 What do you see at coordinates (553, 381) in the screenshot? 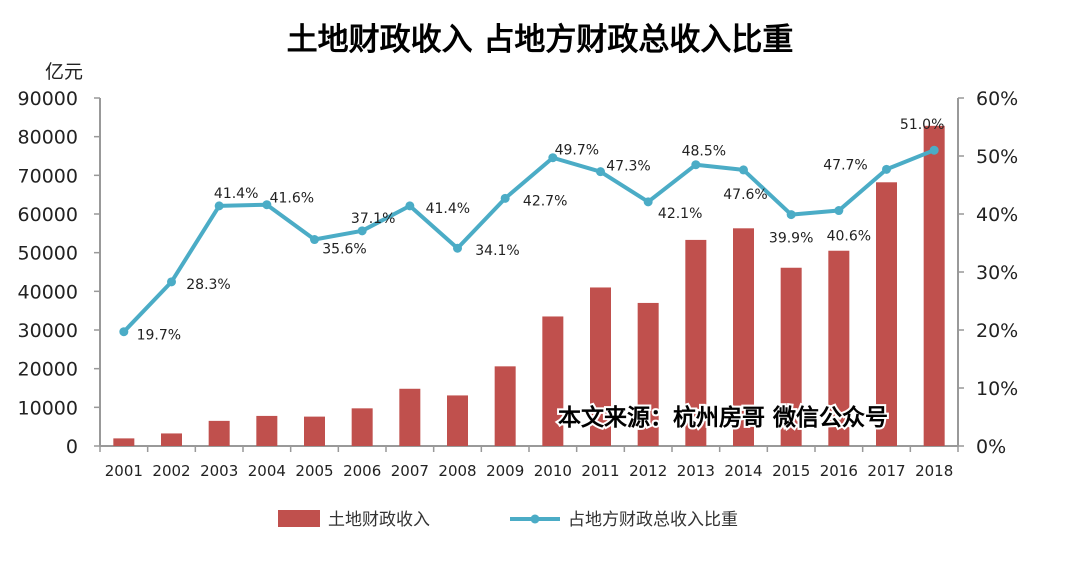
I see `bar-2010` at bounding box center [553, 381].